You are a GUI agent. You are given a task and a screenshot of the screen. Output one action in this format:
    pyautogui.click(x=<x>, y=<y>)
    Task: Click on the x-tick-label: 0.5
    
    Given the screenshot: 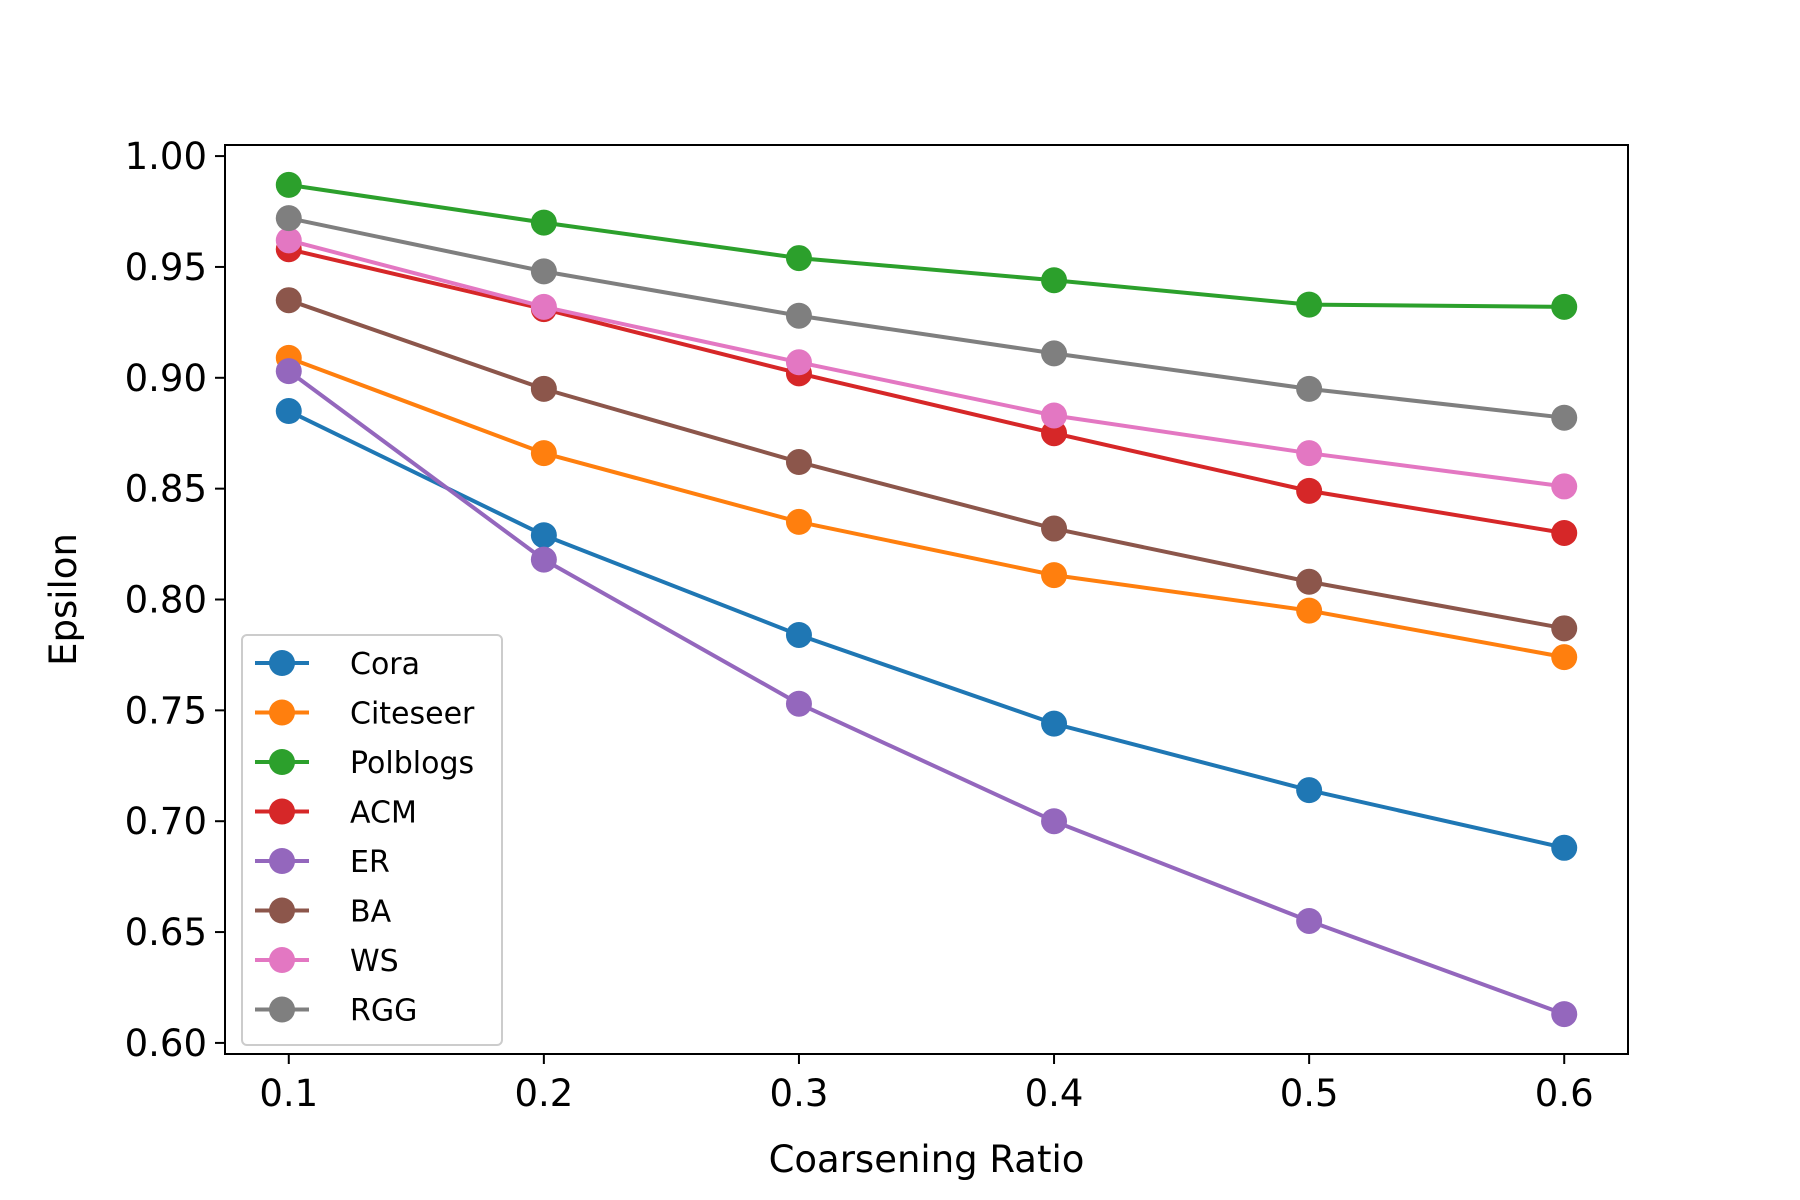 What is the action you would take?
    pyautogui.click(x=1309, y=1093)
    